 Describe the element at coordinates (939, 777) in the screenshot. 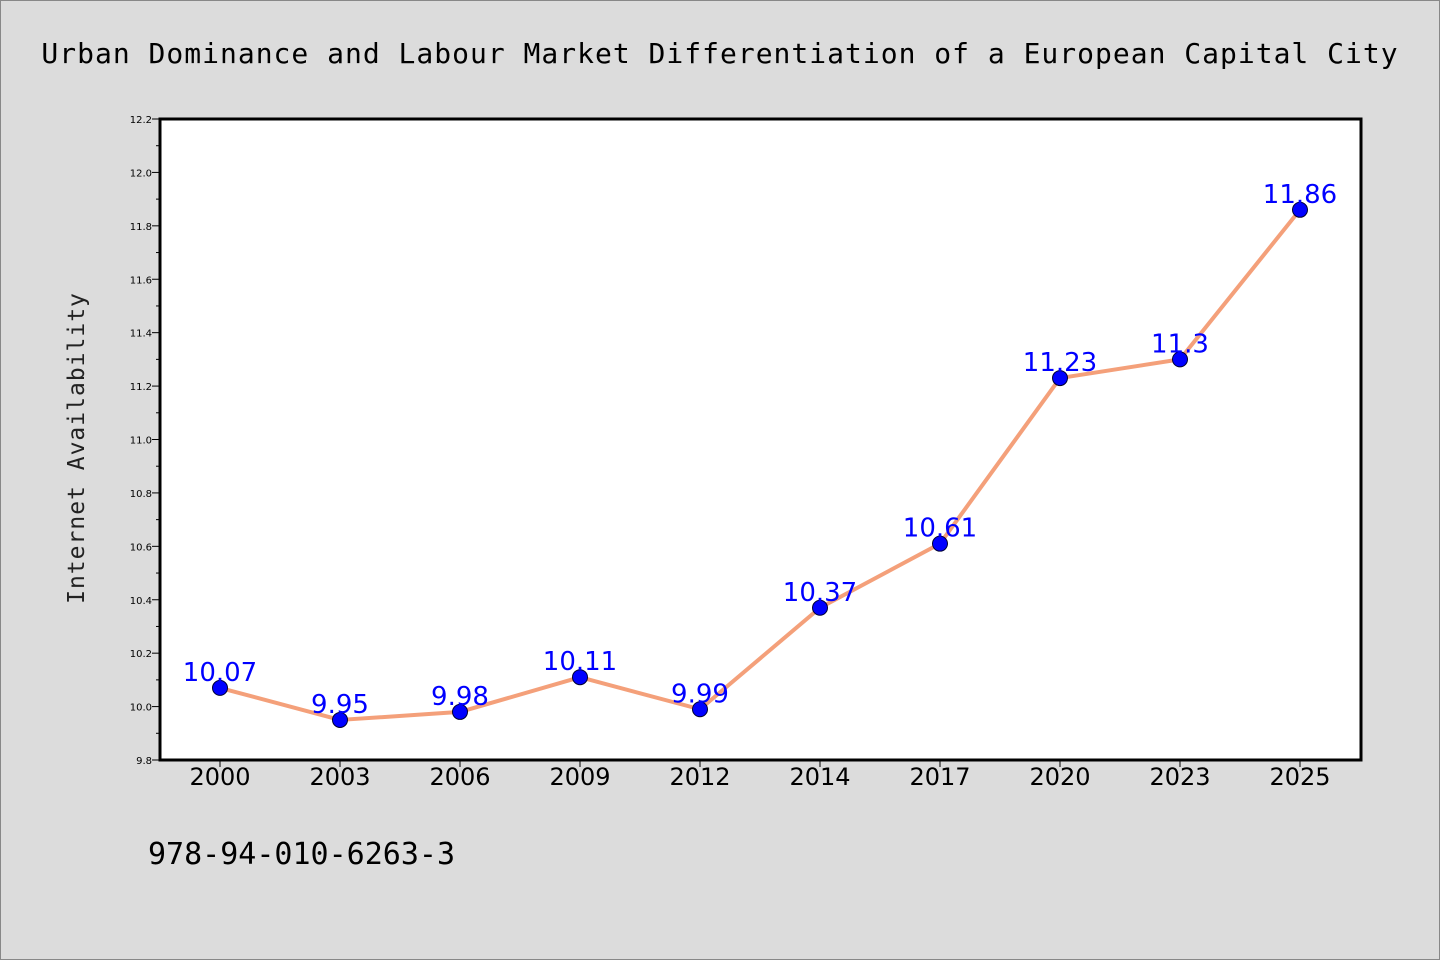

I see `x-tick-label: 2017` at that location.